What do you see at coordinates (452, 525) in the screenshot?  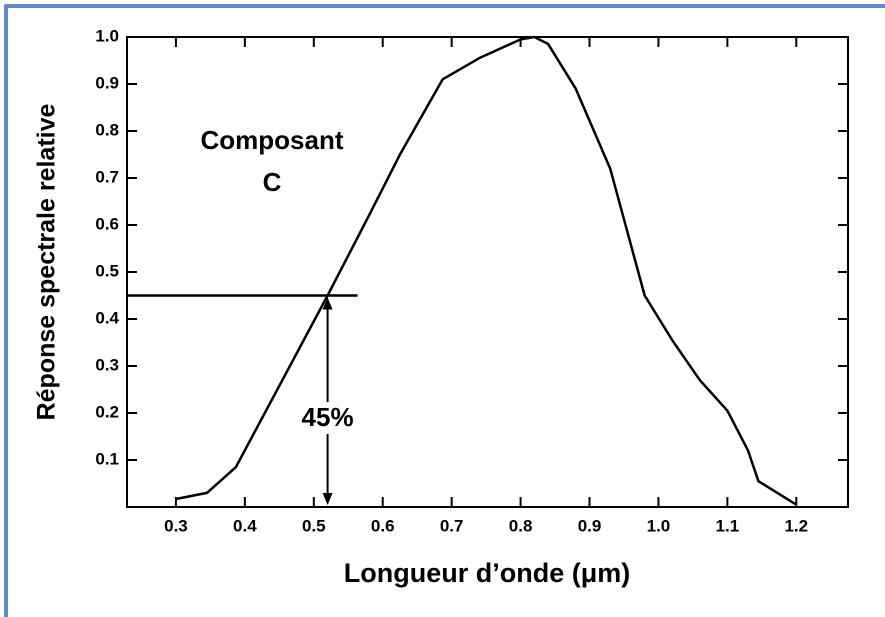 I see `x-tick-label: 0.7` at bounding box center [452, 525].